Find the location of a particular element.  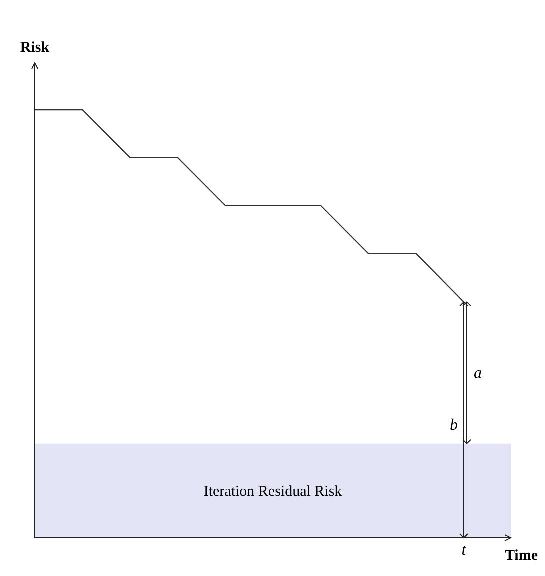

annotation: a is located at coordinates (478, 373).